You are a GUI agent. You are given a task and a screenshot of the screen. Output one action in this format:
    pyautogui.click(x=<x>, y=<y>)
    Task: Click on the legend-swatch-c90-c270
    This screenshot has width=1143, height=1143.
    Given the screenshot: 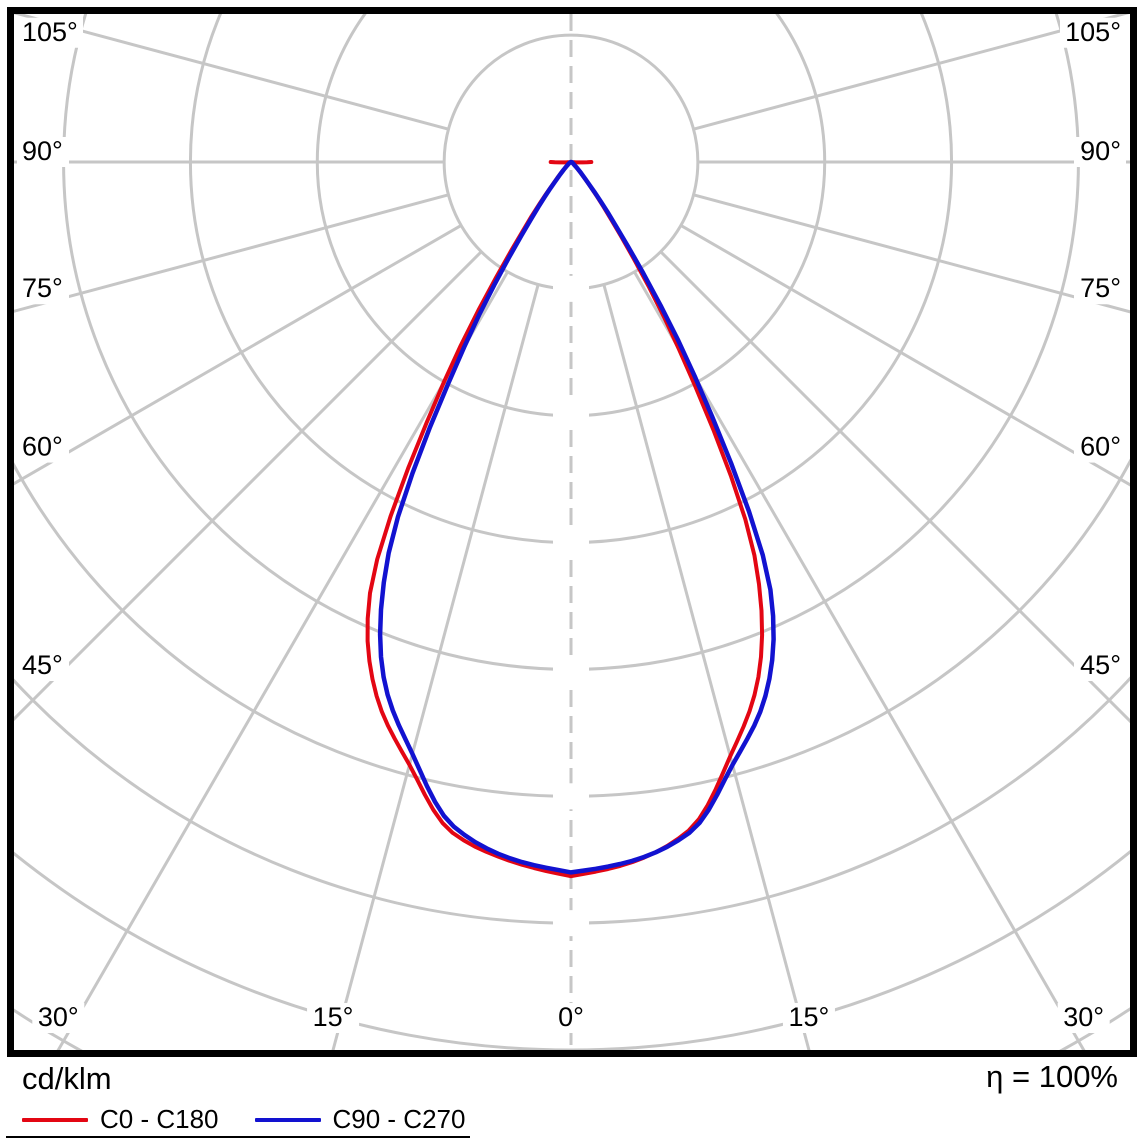 What is the action you would take?
    pyautogui.click(x=287, y=1119)
    